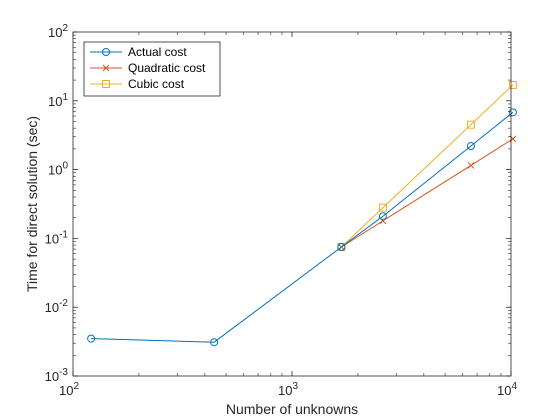  I want to click on x-tick-label: 10³, so click(288, 389).